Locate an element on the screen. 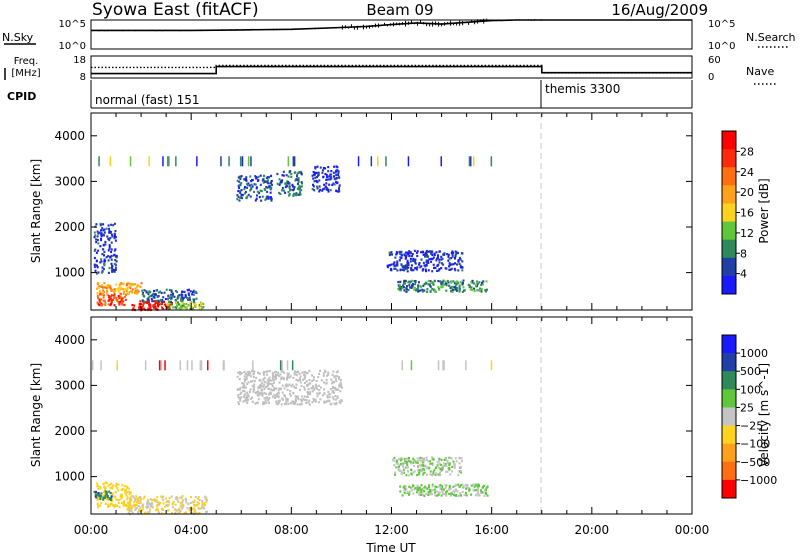 This screenshot has width=800, height=554. cpid-panel: CPID normal (fast) 151 themis 3300 is located at coordinates (350, 94).